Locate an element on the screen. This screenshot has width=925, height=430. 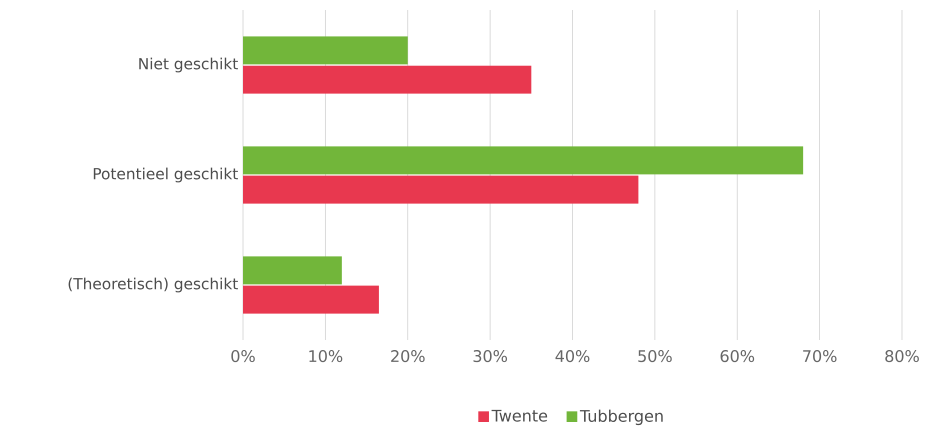
x-tick-label: 20% is located at coordinates (408, 356).